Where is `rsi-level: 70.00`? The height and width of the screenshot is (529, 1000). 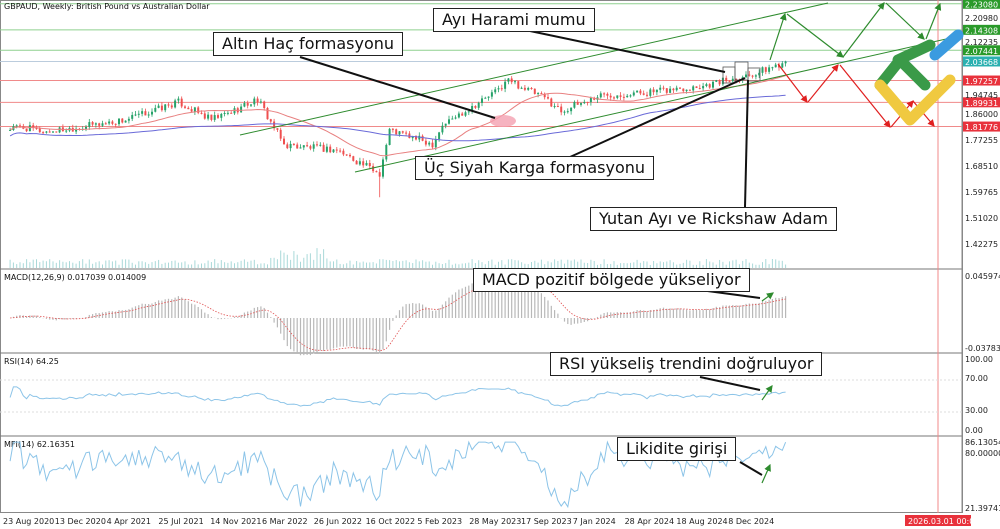
rsi-level: 70.00 is located at coordinates (976, 378).